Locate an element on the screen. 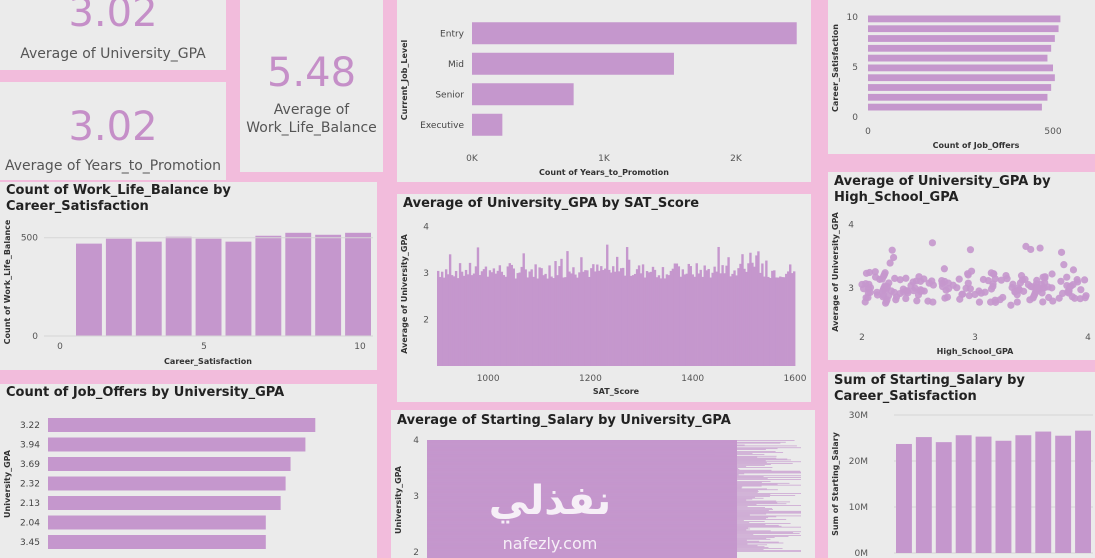  x-tick-label: 1K is located at coordinates (604, 159).